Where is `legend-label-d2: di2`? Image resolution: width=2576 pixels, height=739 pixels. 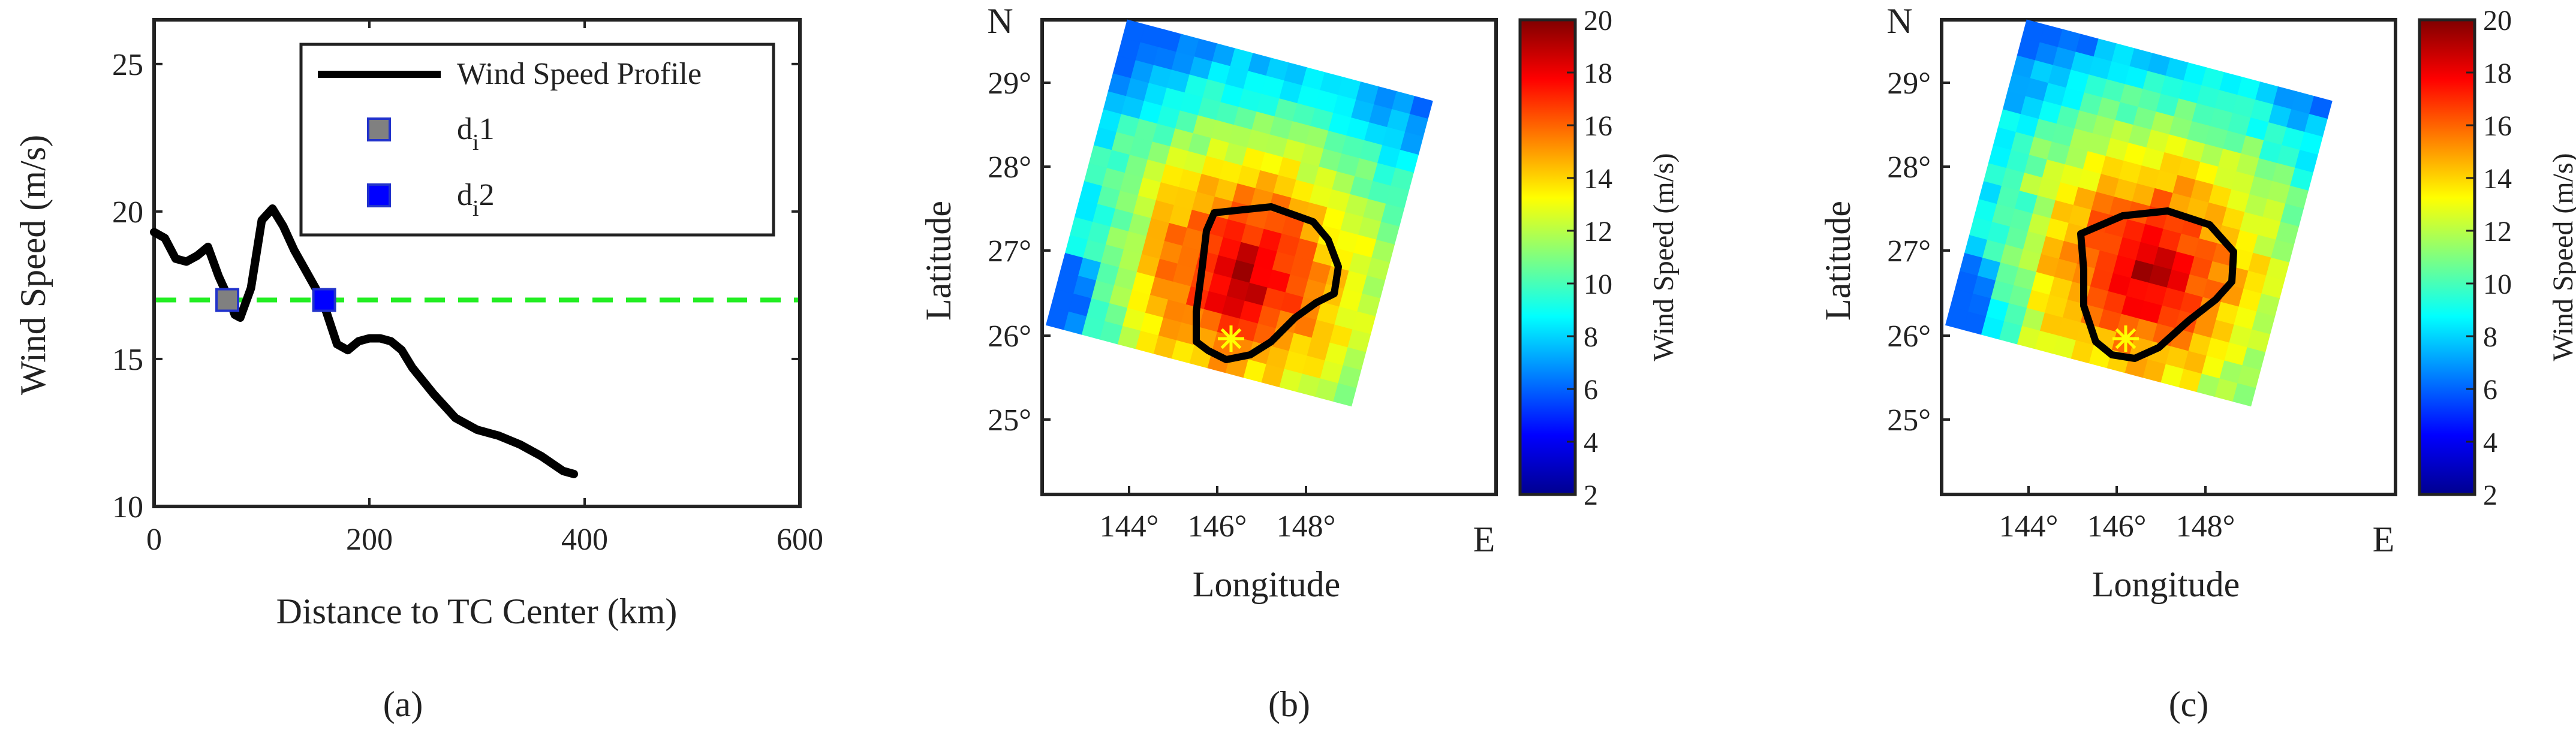
legend-label-d2: di2 is located at coordinates (476, 199).